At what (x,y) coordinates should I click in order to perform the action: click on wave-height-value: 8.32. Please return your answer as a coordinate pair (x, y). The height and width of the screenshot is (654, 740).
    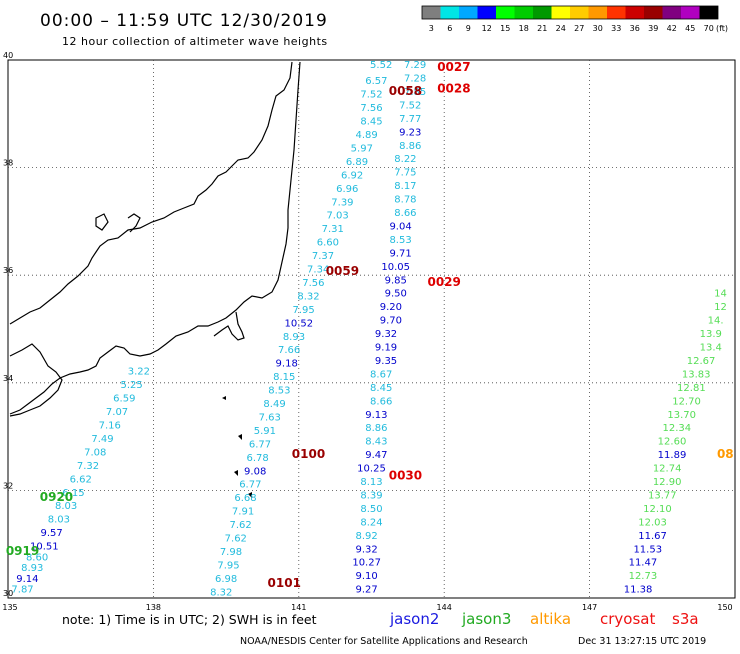
    Looking at the image, I should click on (221, 592).